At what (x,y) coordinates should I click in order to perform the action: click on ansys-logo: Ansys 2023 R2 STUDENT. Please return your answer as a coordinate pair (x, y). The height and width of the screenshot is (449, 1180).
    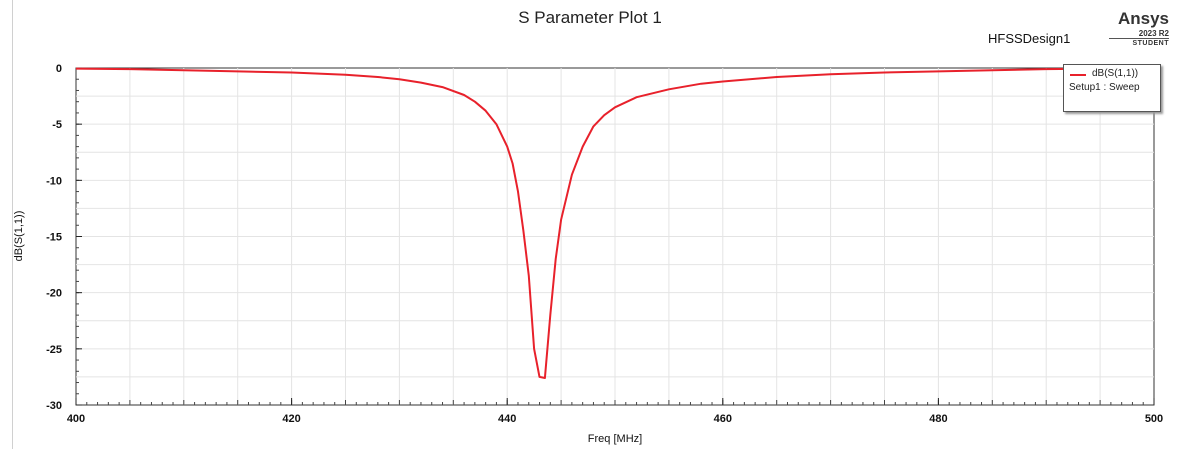
    Looking at the image, I should click on (1133, 29).